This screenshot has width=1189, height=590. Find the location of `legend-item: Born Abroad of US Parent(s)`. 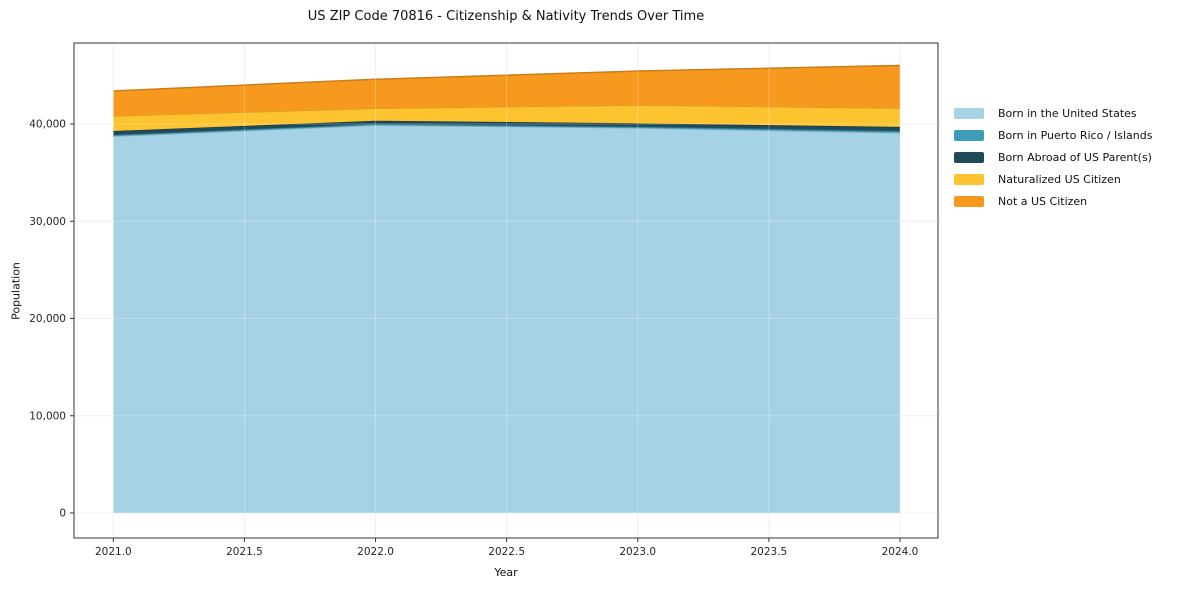

legend-item: Born Abroad of US Parent(s) is located at coordinates (1053, 157).